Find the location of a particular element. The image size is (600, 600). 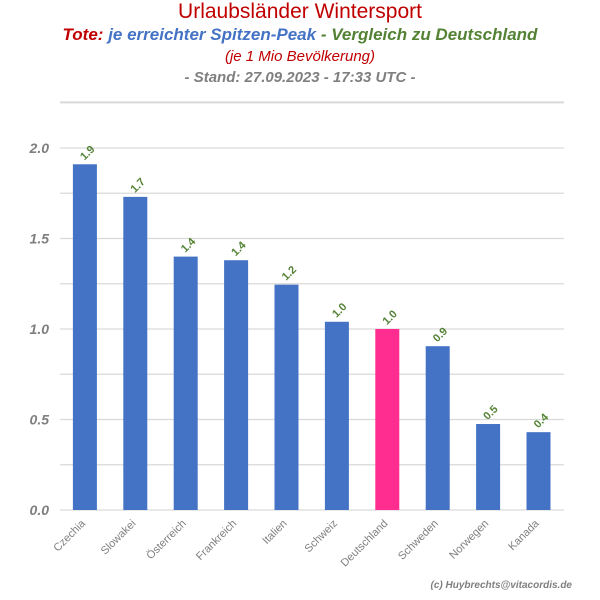

y-tick-label: 1.0 is located at coordinates (40, 329).